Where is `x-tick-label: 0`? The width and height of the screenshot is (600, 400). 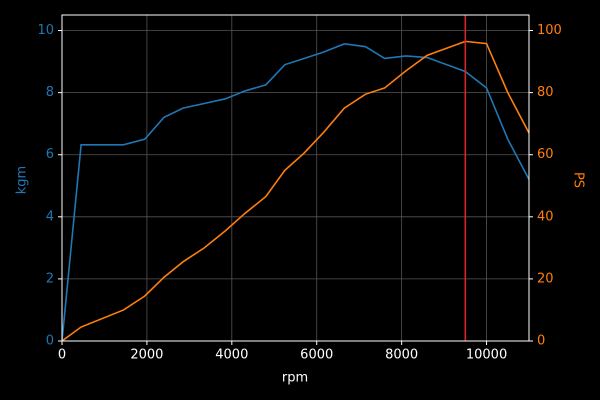 x-tick-label: 0 is located at coordinates (62, 355).